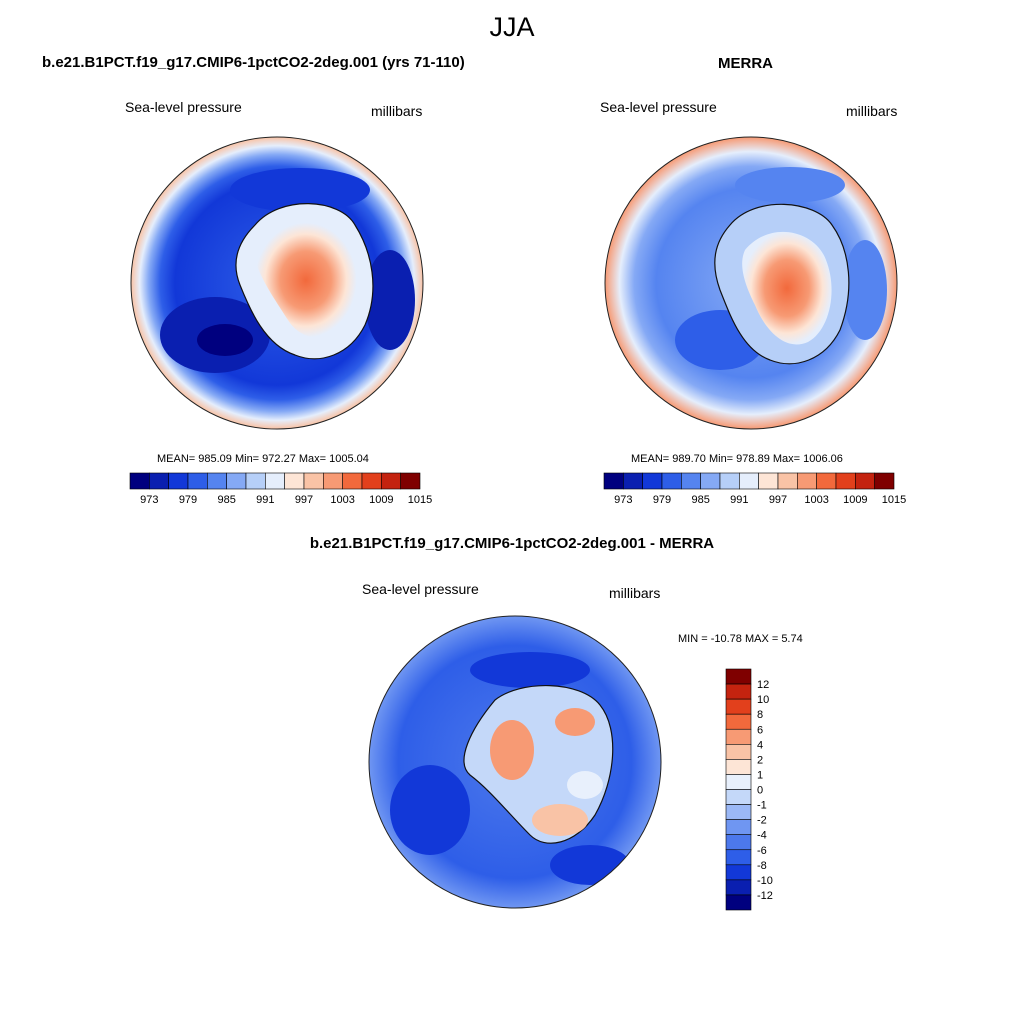 The height and width of the screenshot is (1024, 1024). What do you see at coordinates (188, 500) in the screenshot?
I see `model-colorbar-tick-label: 979` at bounding box center [188, 500].